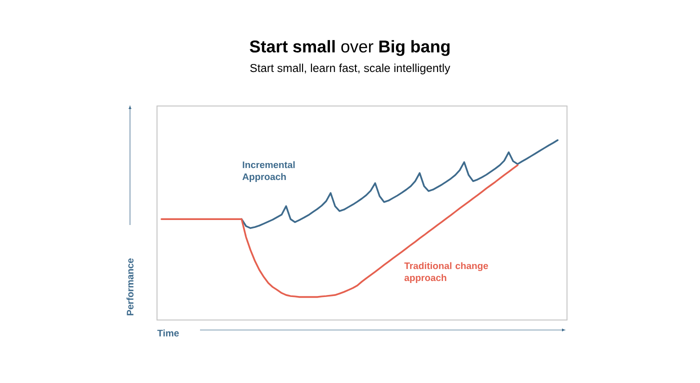 The height and width of the screenshot is (383, 700). Describe the element at coordinates (350, 69) in the screenshot. I see `chart-subtitle: Start small, learn fast, scale intelligently` at that location.